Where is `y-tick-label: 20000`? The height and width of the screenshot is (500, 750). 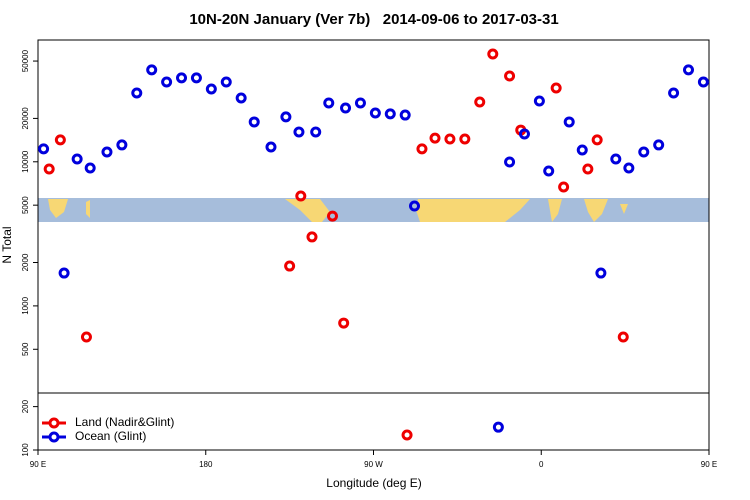
y-tick-label: 20000 is located at coordinates (25, 118).